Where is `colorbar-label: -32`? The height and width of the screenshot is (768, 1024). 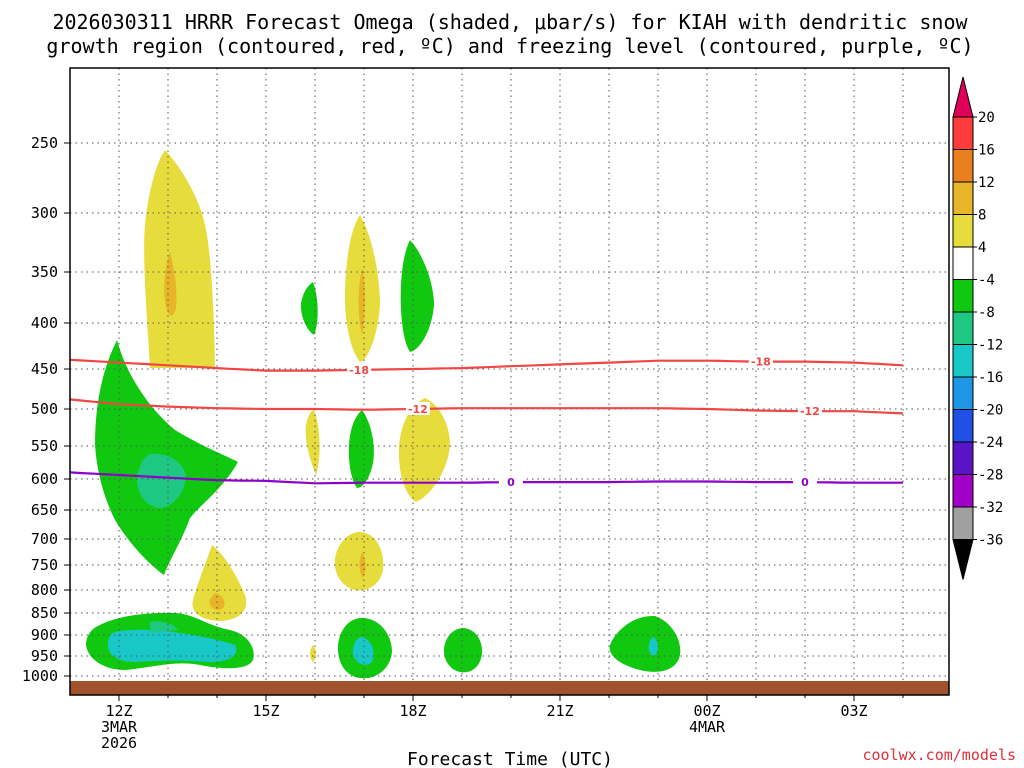
colorbar-label: -32 is located at coordinates (990, 508).